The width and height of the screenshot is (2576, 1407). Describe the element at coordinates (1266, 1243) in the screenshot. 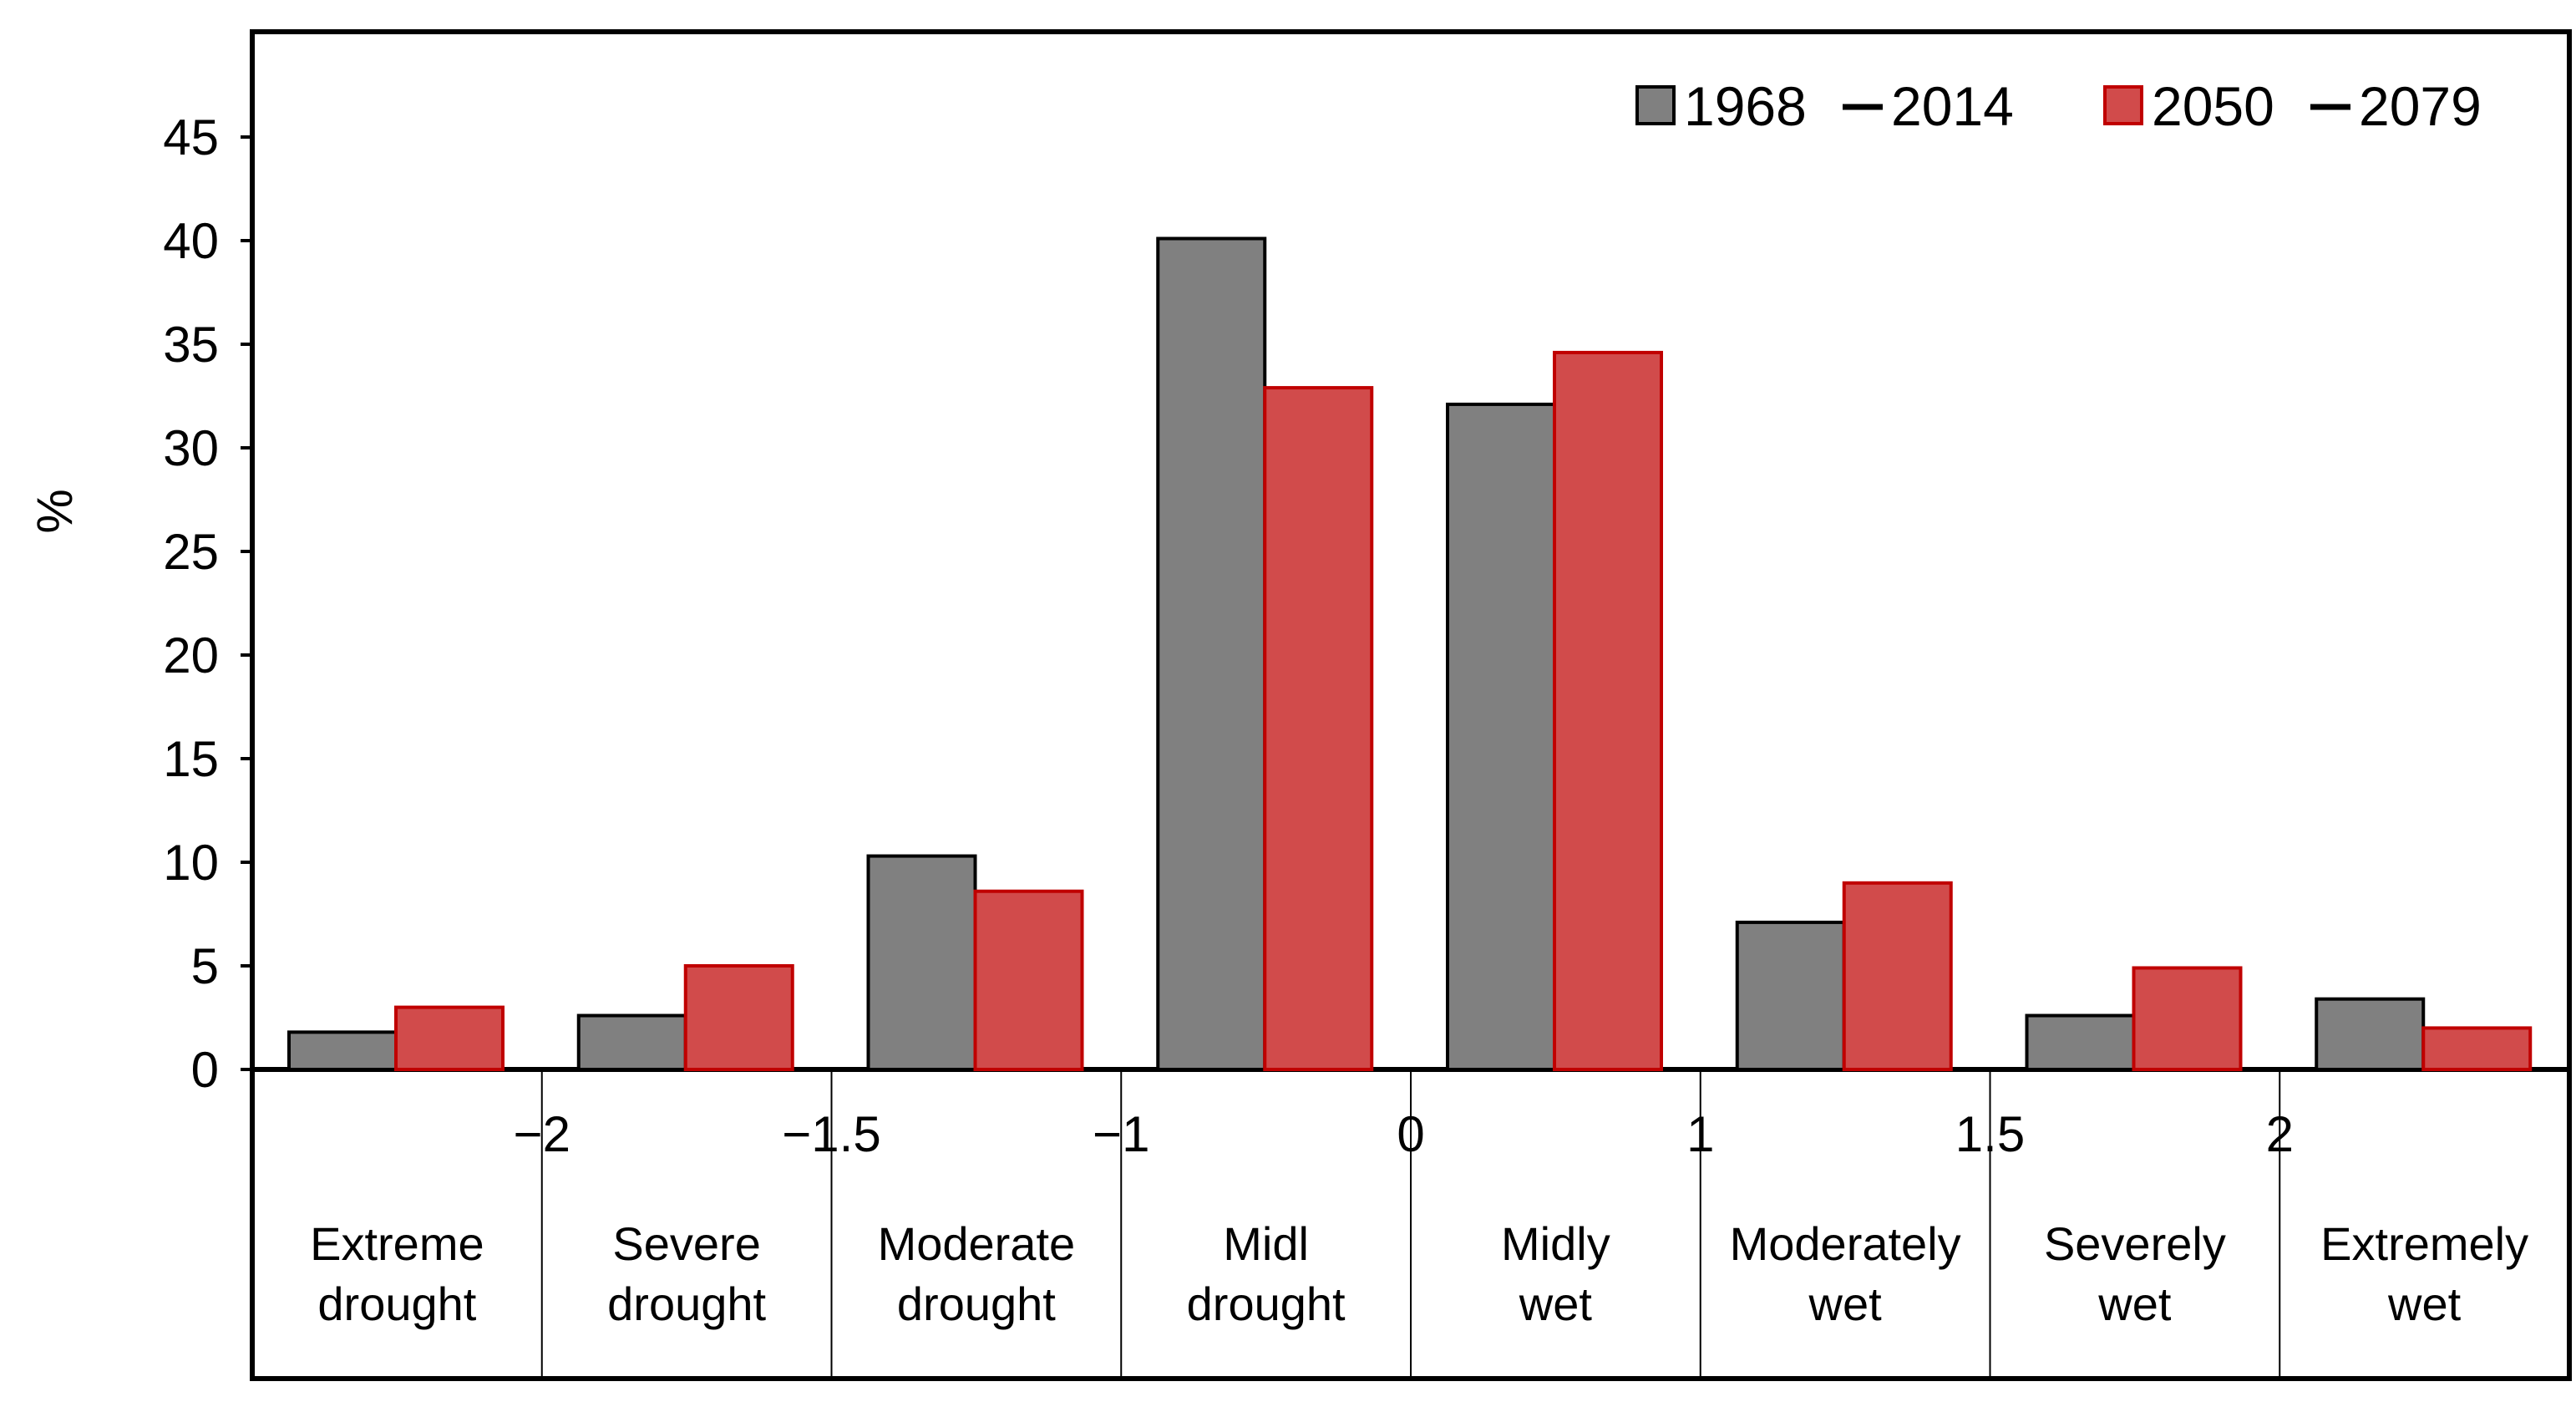

I see `category-label: Midl` at that location.